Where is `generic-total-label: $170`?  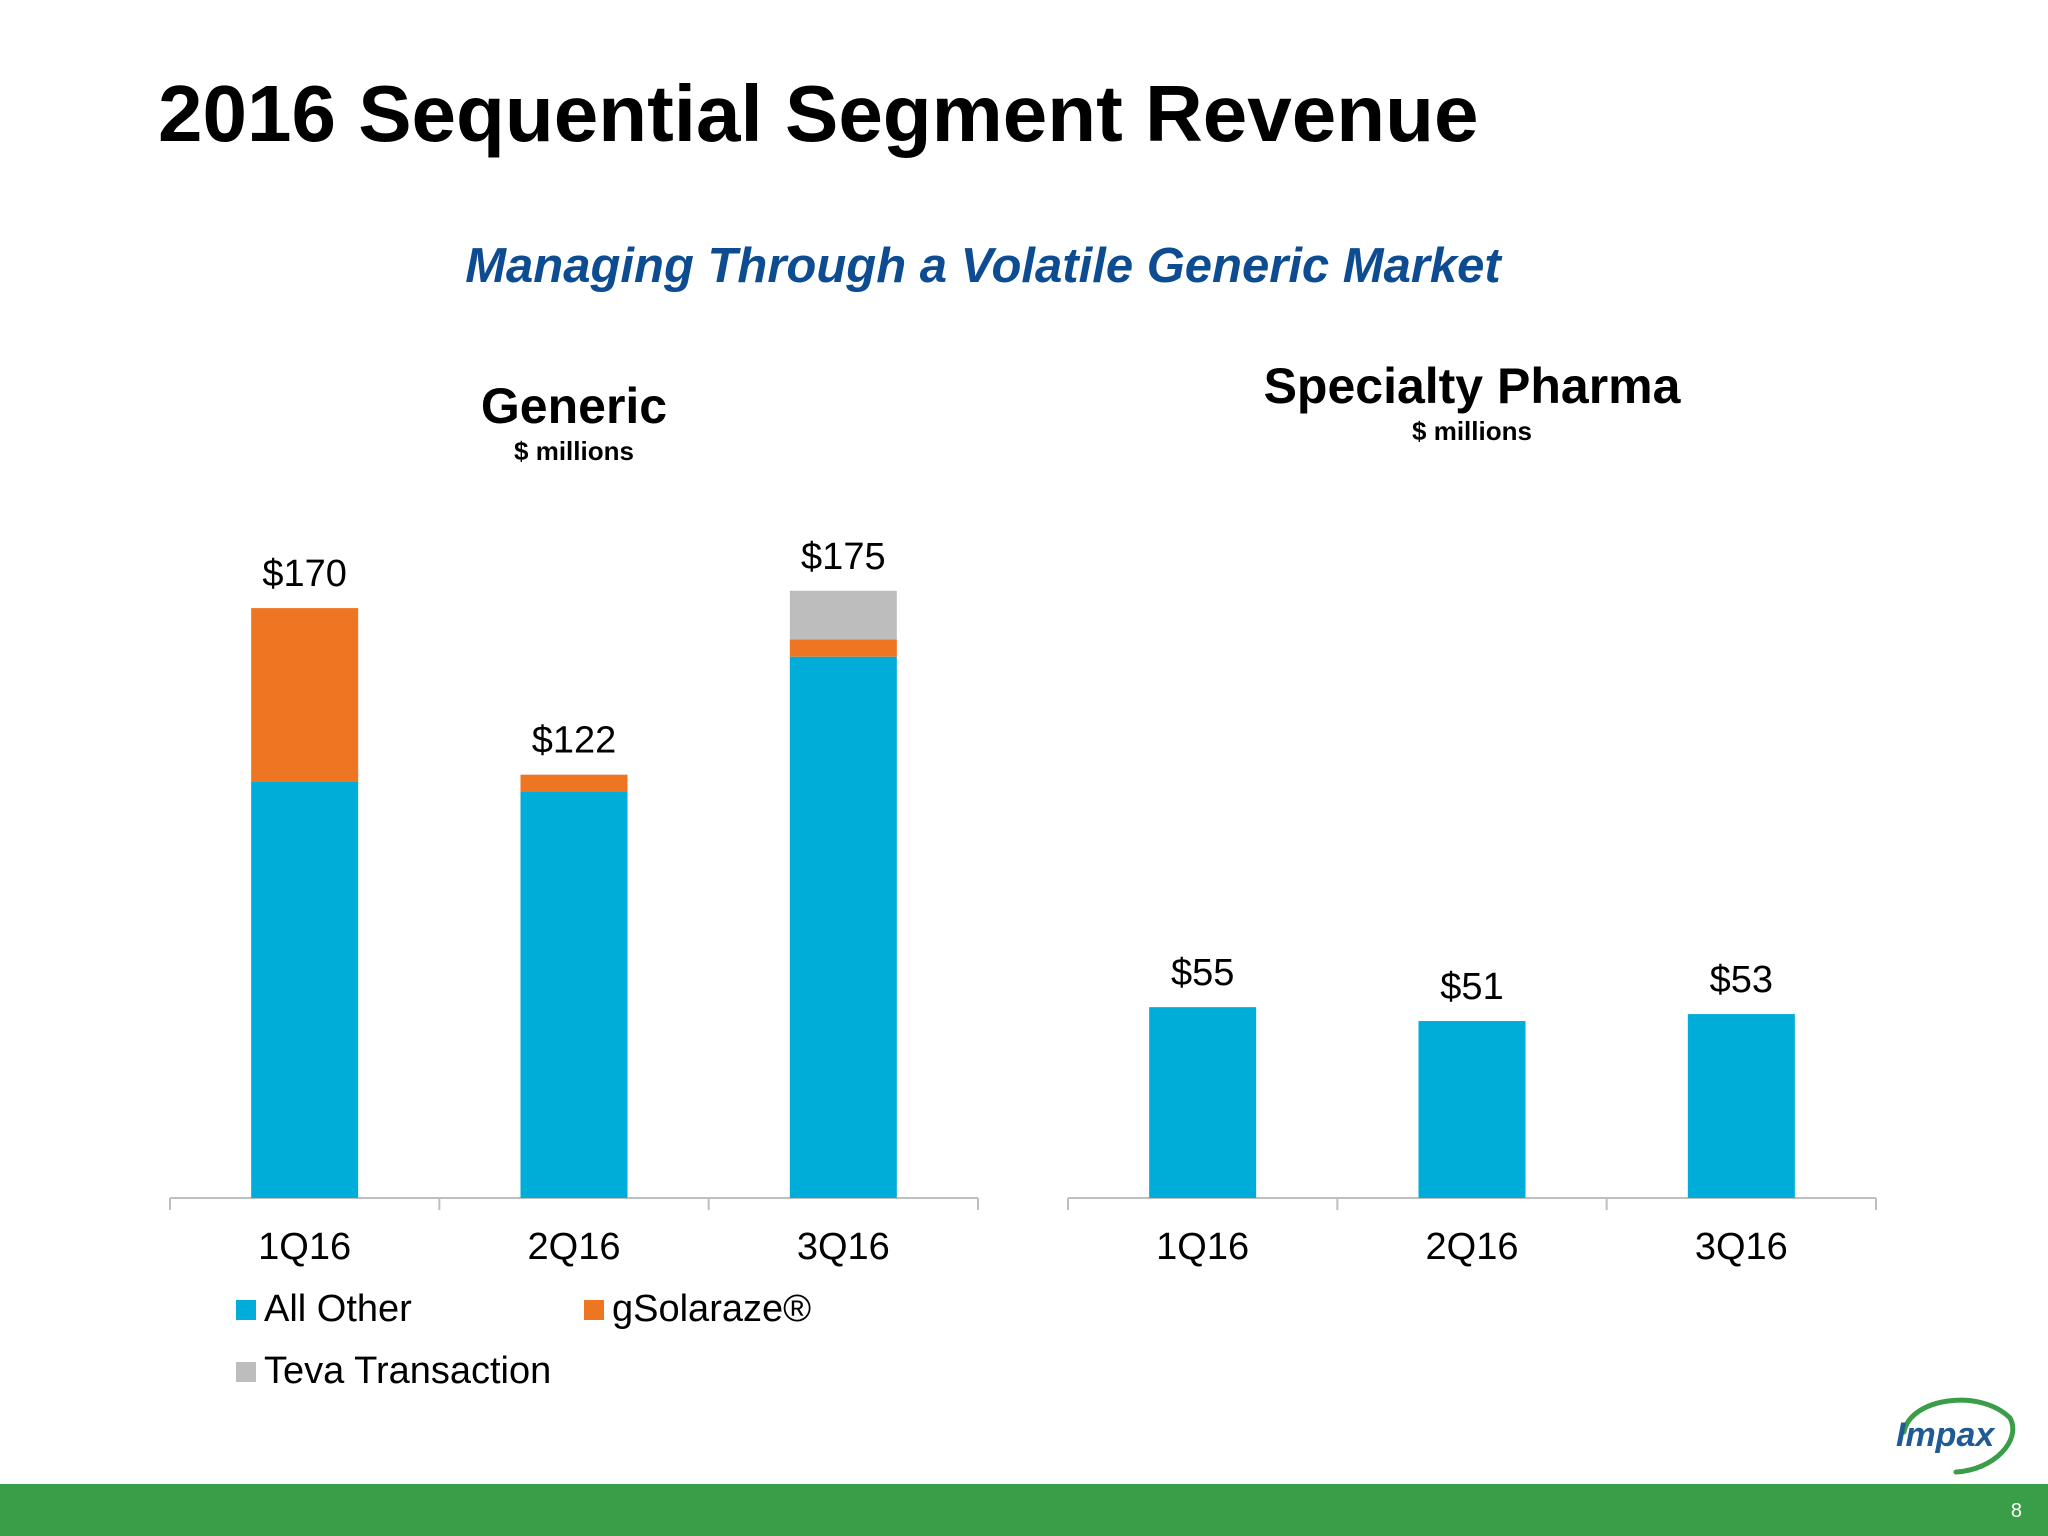
generic-total-label: $170 is located at coordinates (304, 574).